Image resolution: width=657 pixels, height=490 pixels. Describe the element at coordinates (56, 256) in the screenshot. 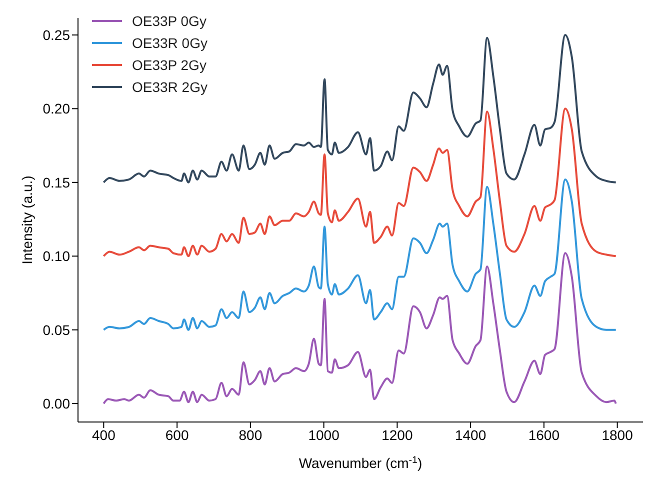

I see `y-tick-label: 0.10` at that location.